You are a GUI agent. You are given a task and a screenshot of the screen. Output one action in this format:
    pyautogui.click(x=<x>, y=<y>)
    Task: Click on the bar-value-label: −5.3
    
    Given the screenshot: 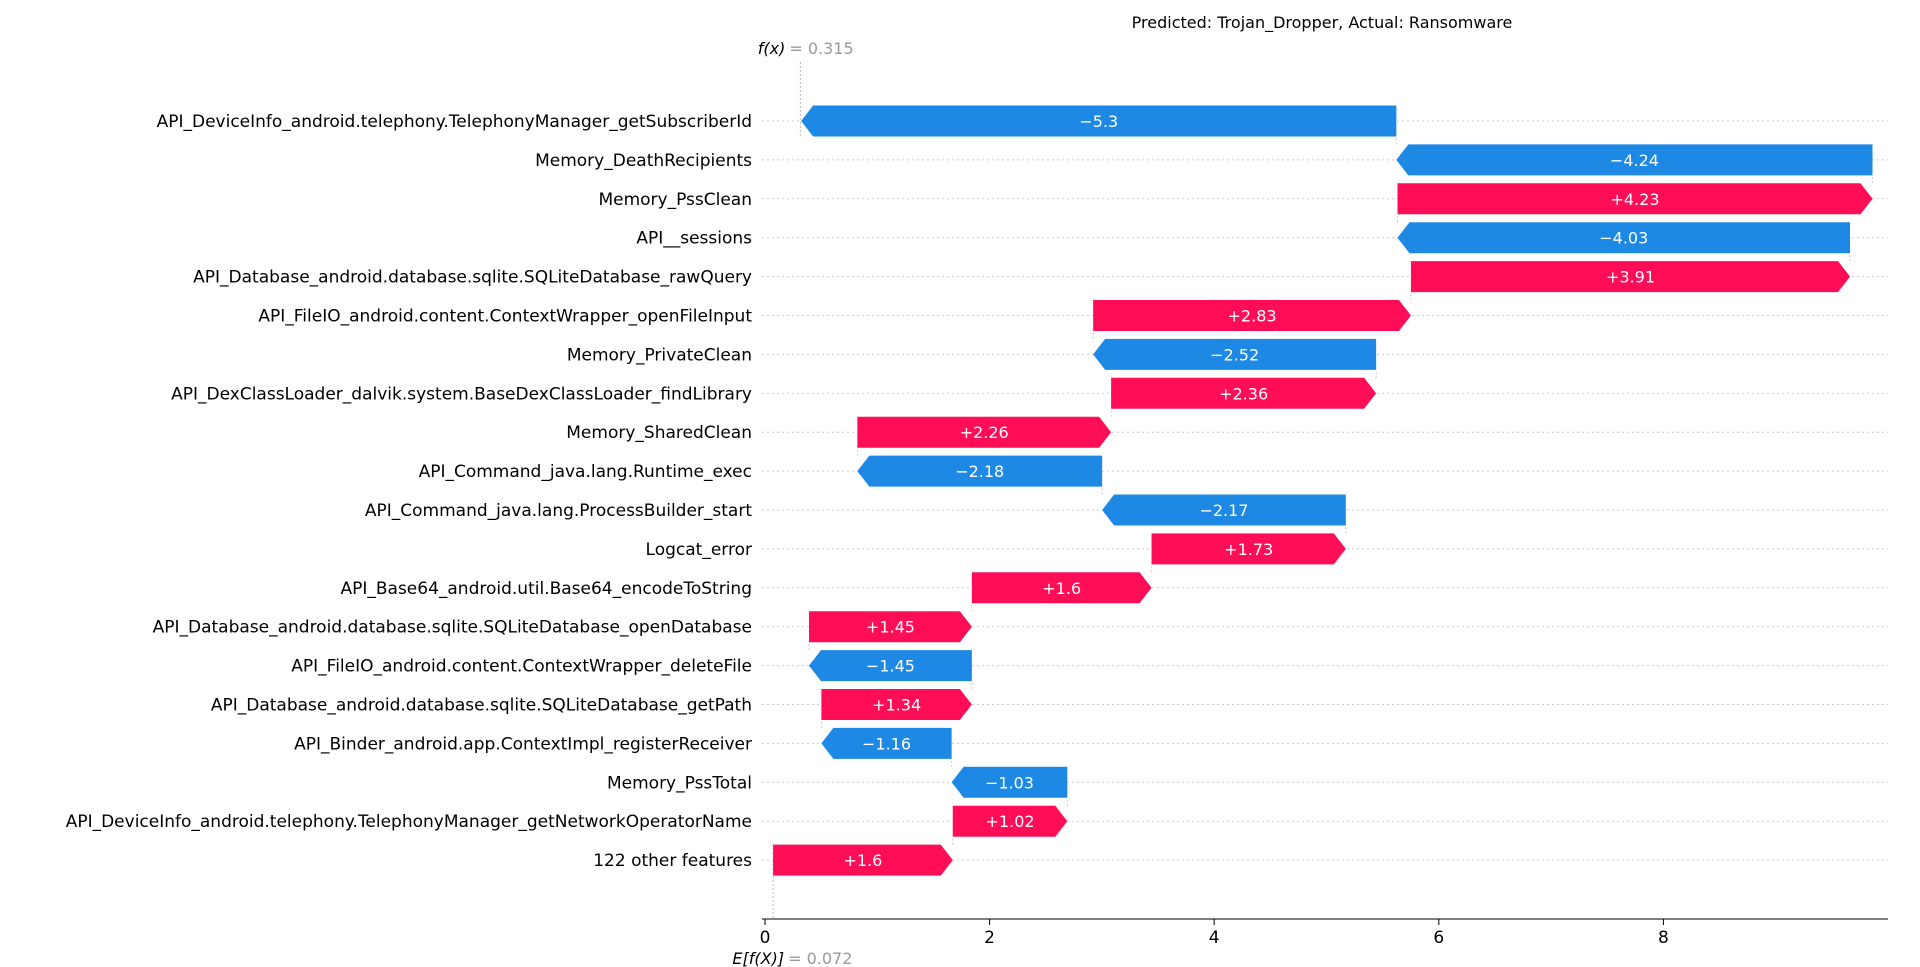 What is the action you would take?
    pyautogui.click(x=1098, y=121)
    